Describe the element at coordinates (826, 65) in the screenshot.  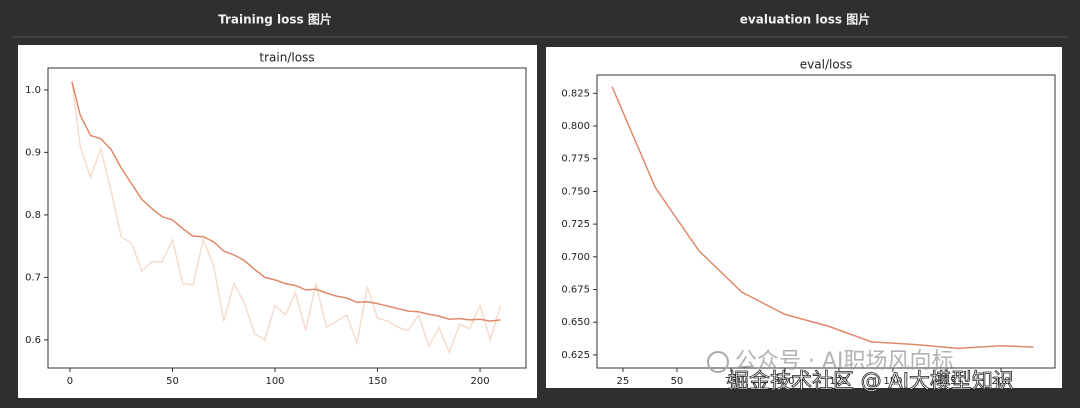
I see `chart-title: eval/loss` at that location.